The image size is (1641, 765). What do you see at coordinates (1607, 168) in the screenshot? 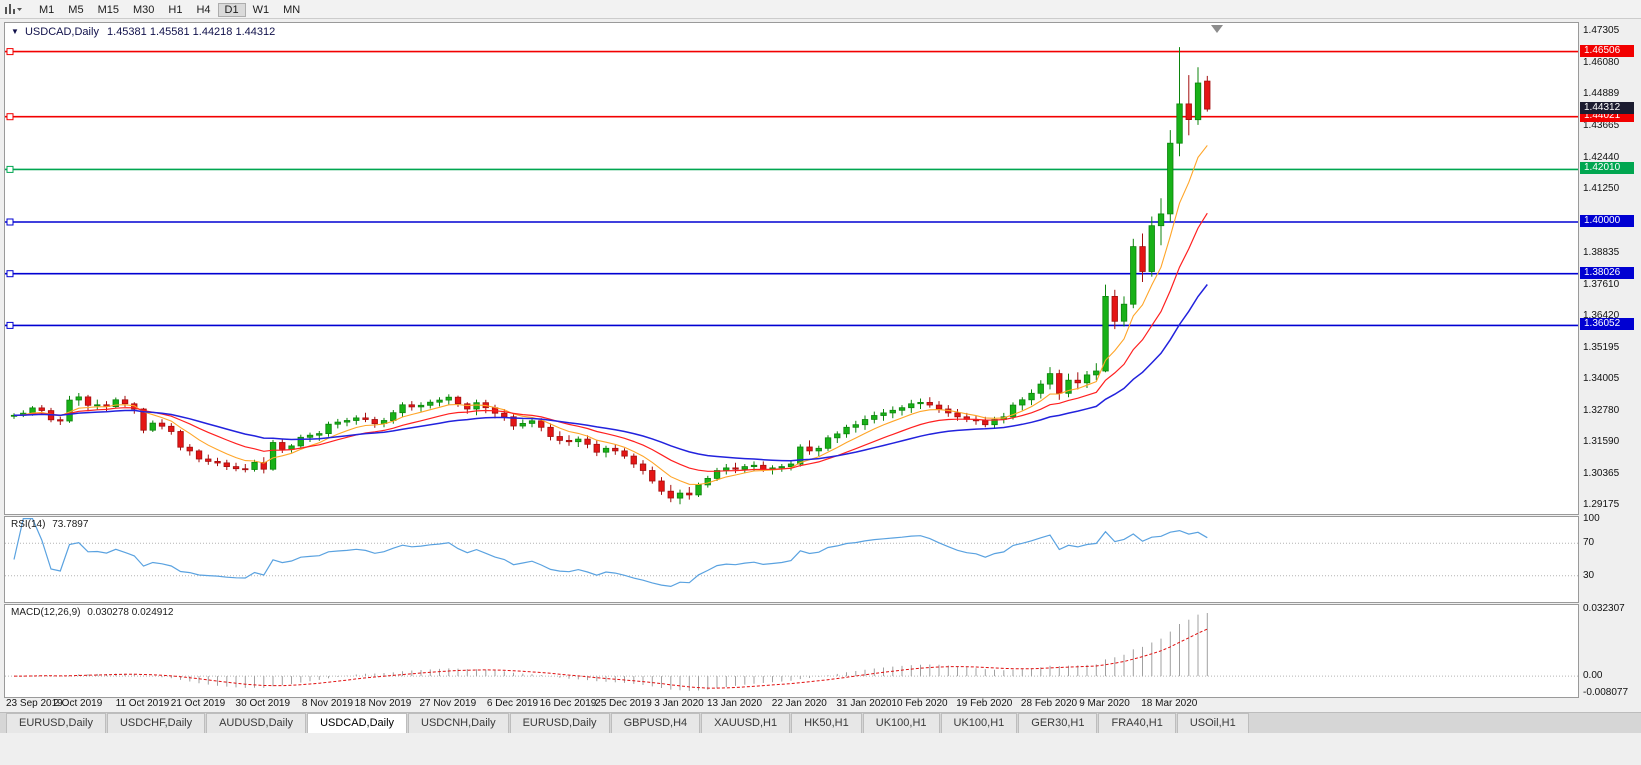
I see `hline-price-badge: 1.42010` at bounding box center [1607, 168].